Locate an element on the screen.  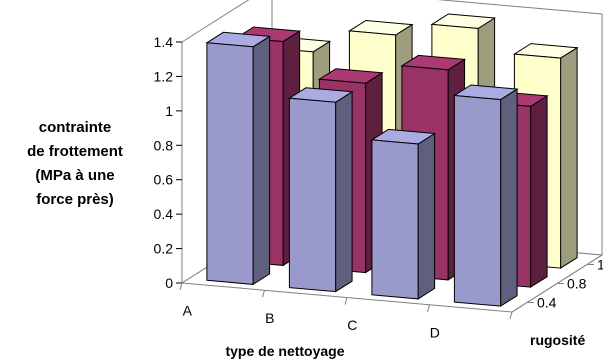
y-tick-label: 0.6 is located at coordinates (164, 180).